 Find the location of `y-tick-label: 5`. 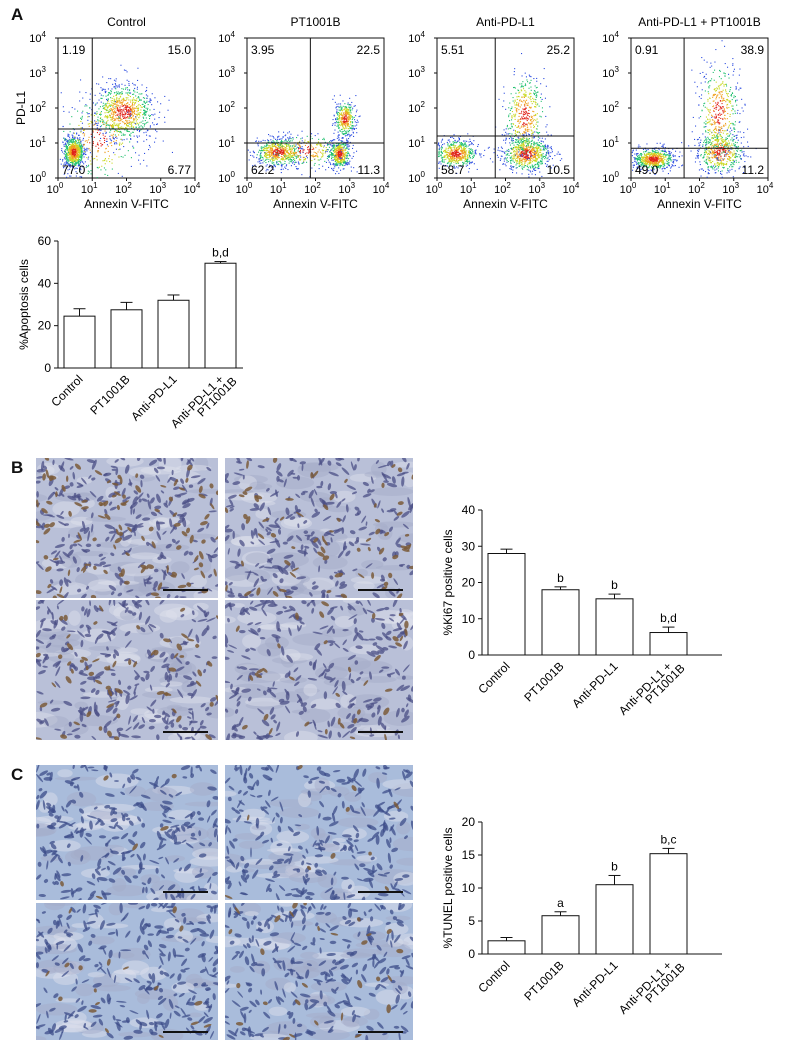

y-tick-label: 5 is located at coordinates (471, 921).